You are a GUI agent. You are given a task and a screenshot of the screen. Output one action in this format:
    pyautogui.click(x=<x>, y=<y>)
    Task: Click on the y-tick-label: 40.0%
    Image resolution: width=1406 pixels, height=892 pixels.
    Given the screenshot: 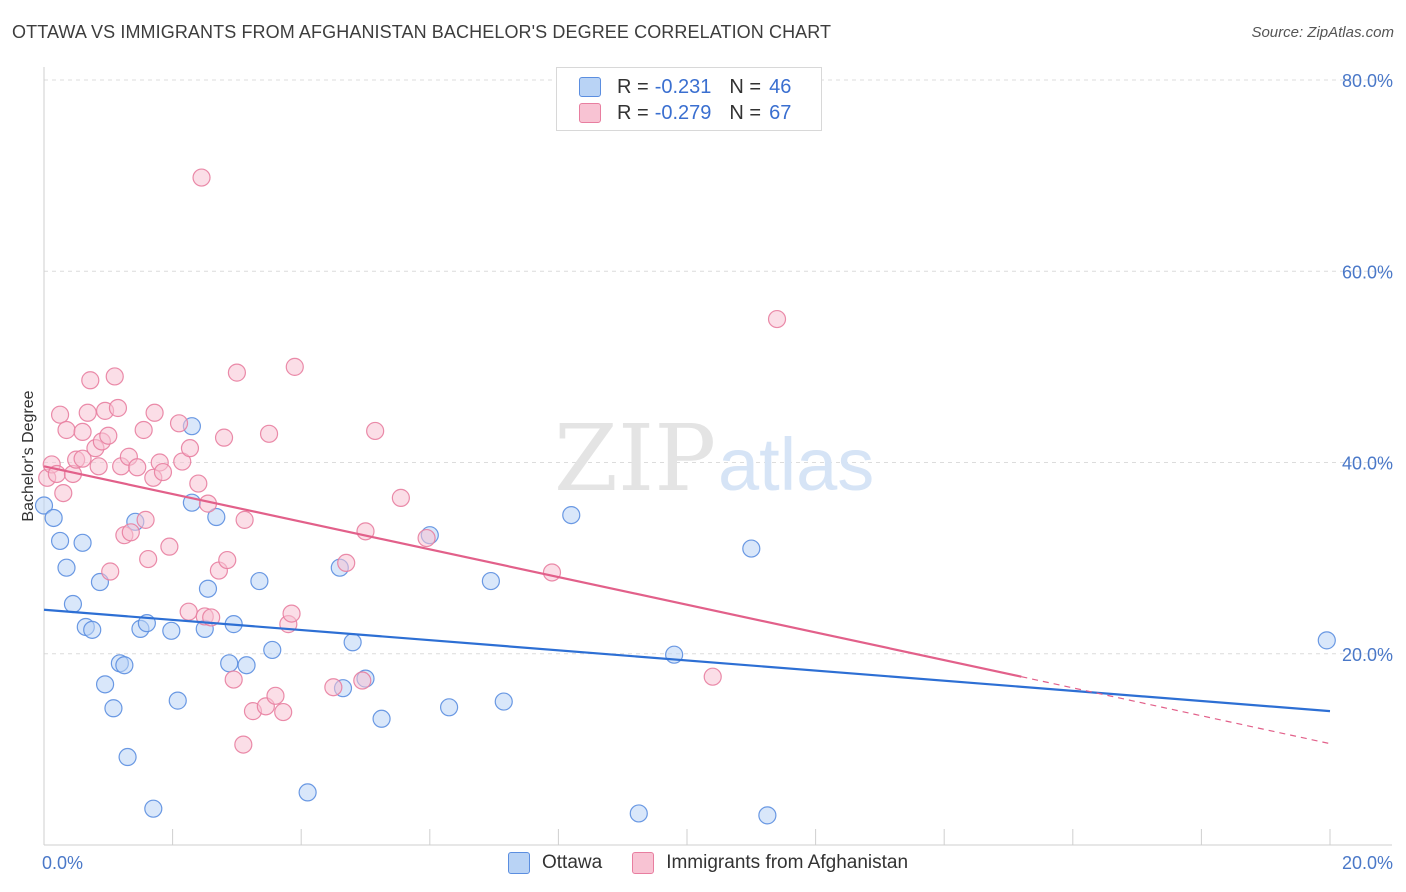 What is the action you would take?
    pyautogui.click(x=1367, y=464)
    